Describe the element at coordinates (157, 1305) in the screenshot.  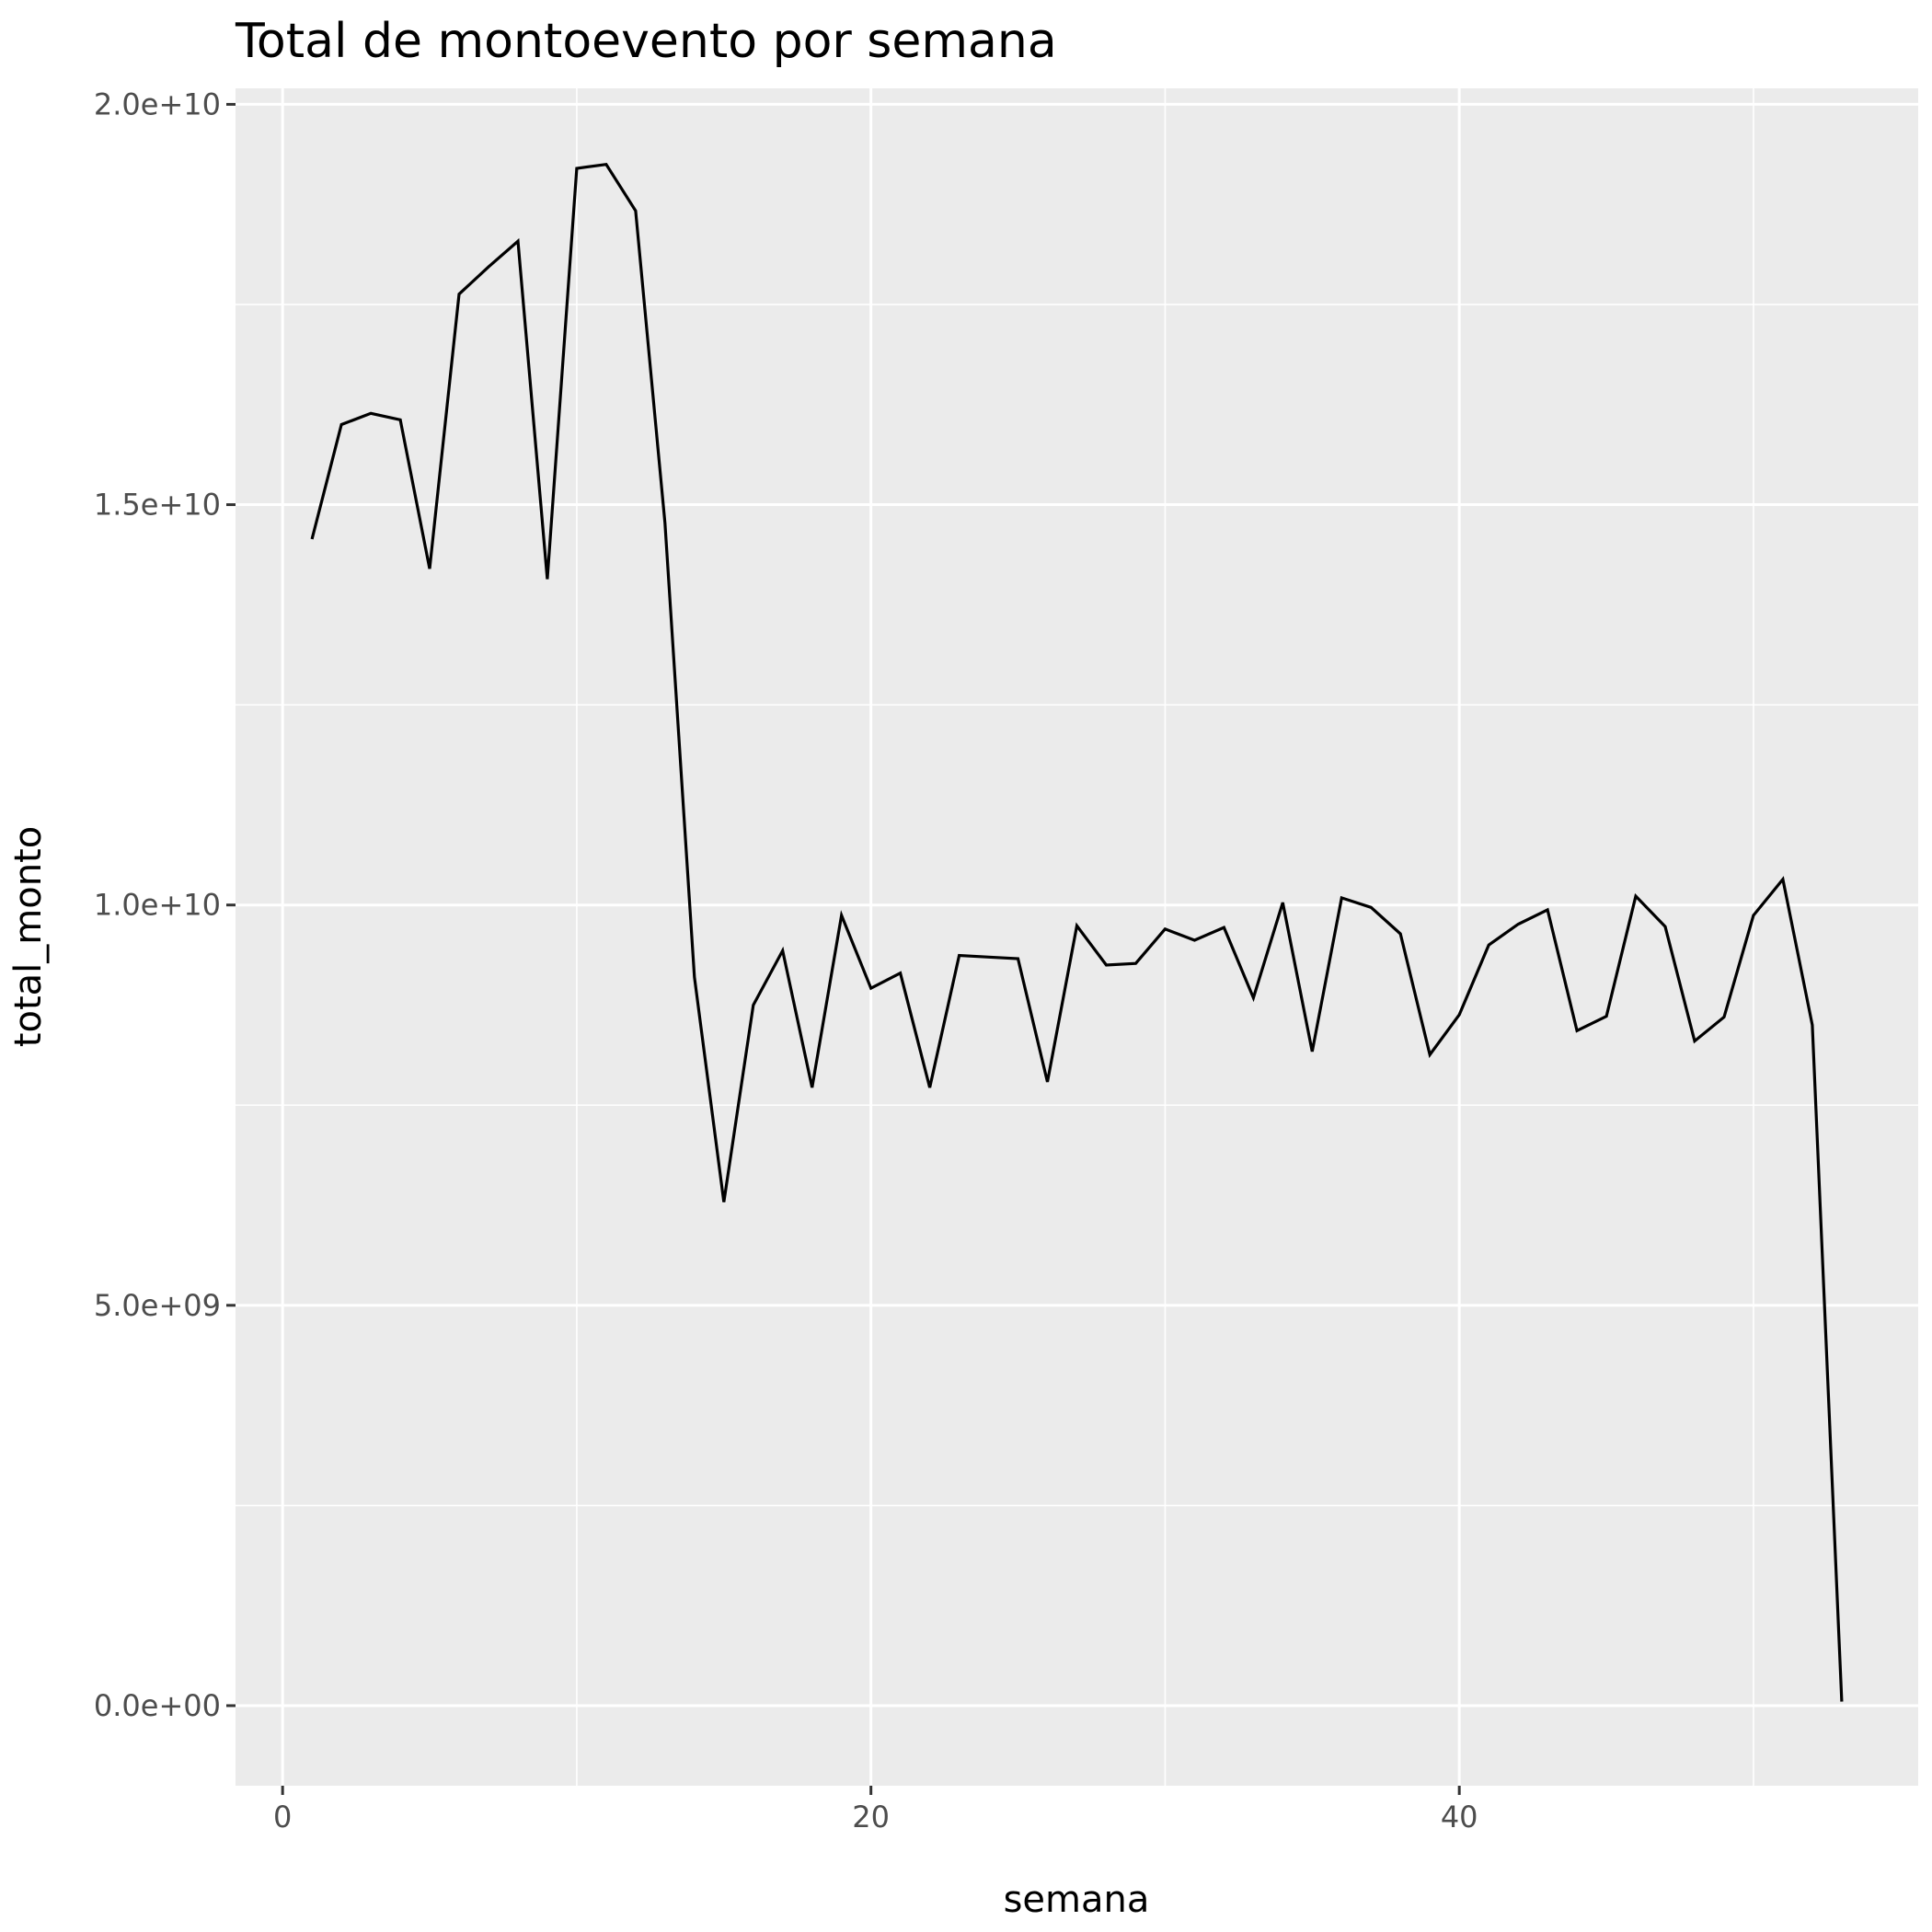
I see `y-tick-label: 5.0e+09` at that location.